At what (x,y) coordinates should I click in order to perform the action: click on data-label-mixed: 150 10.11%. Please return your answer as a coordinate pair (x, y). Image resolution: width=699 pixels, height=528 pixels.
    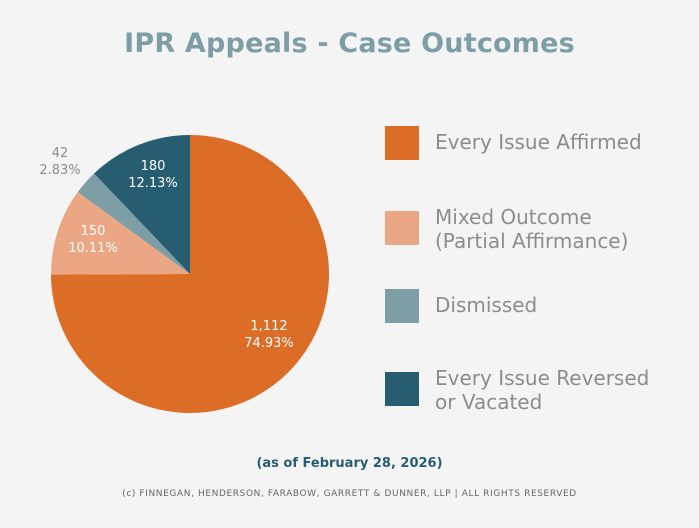
    Looking at the image, I should click on (93, 240).